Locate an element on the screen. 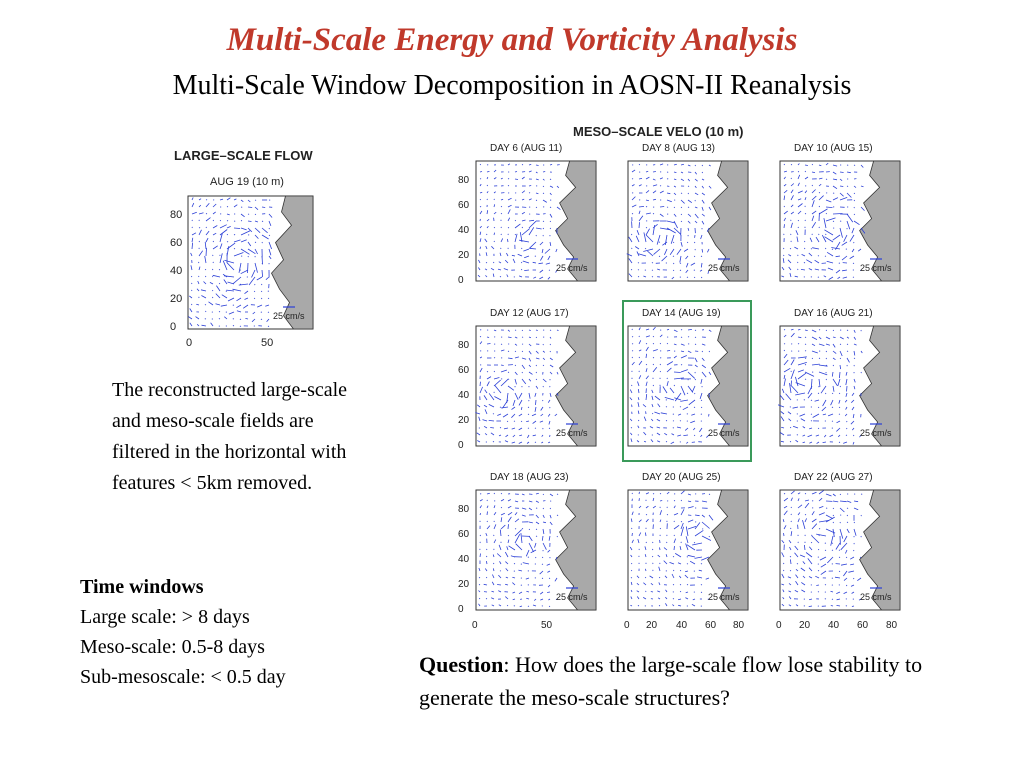 This screenshot has width=1024, height=768. large-scale-flow-map: 25 cm/s 80 60 40 20 00 50 is located at coordinates (242, 272).